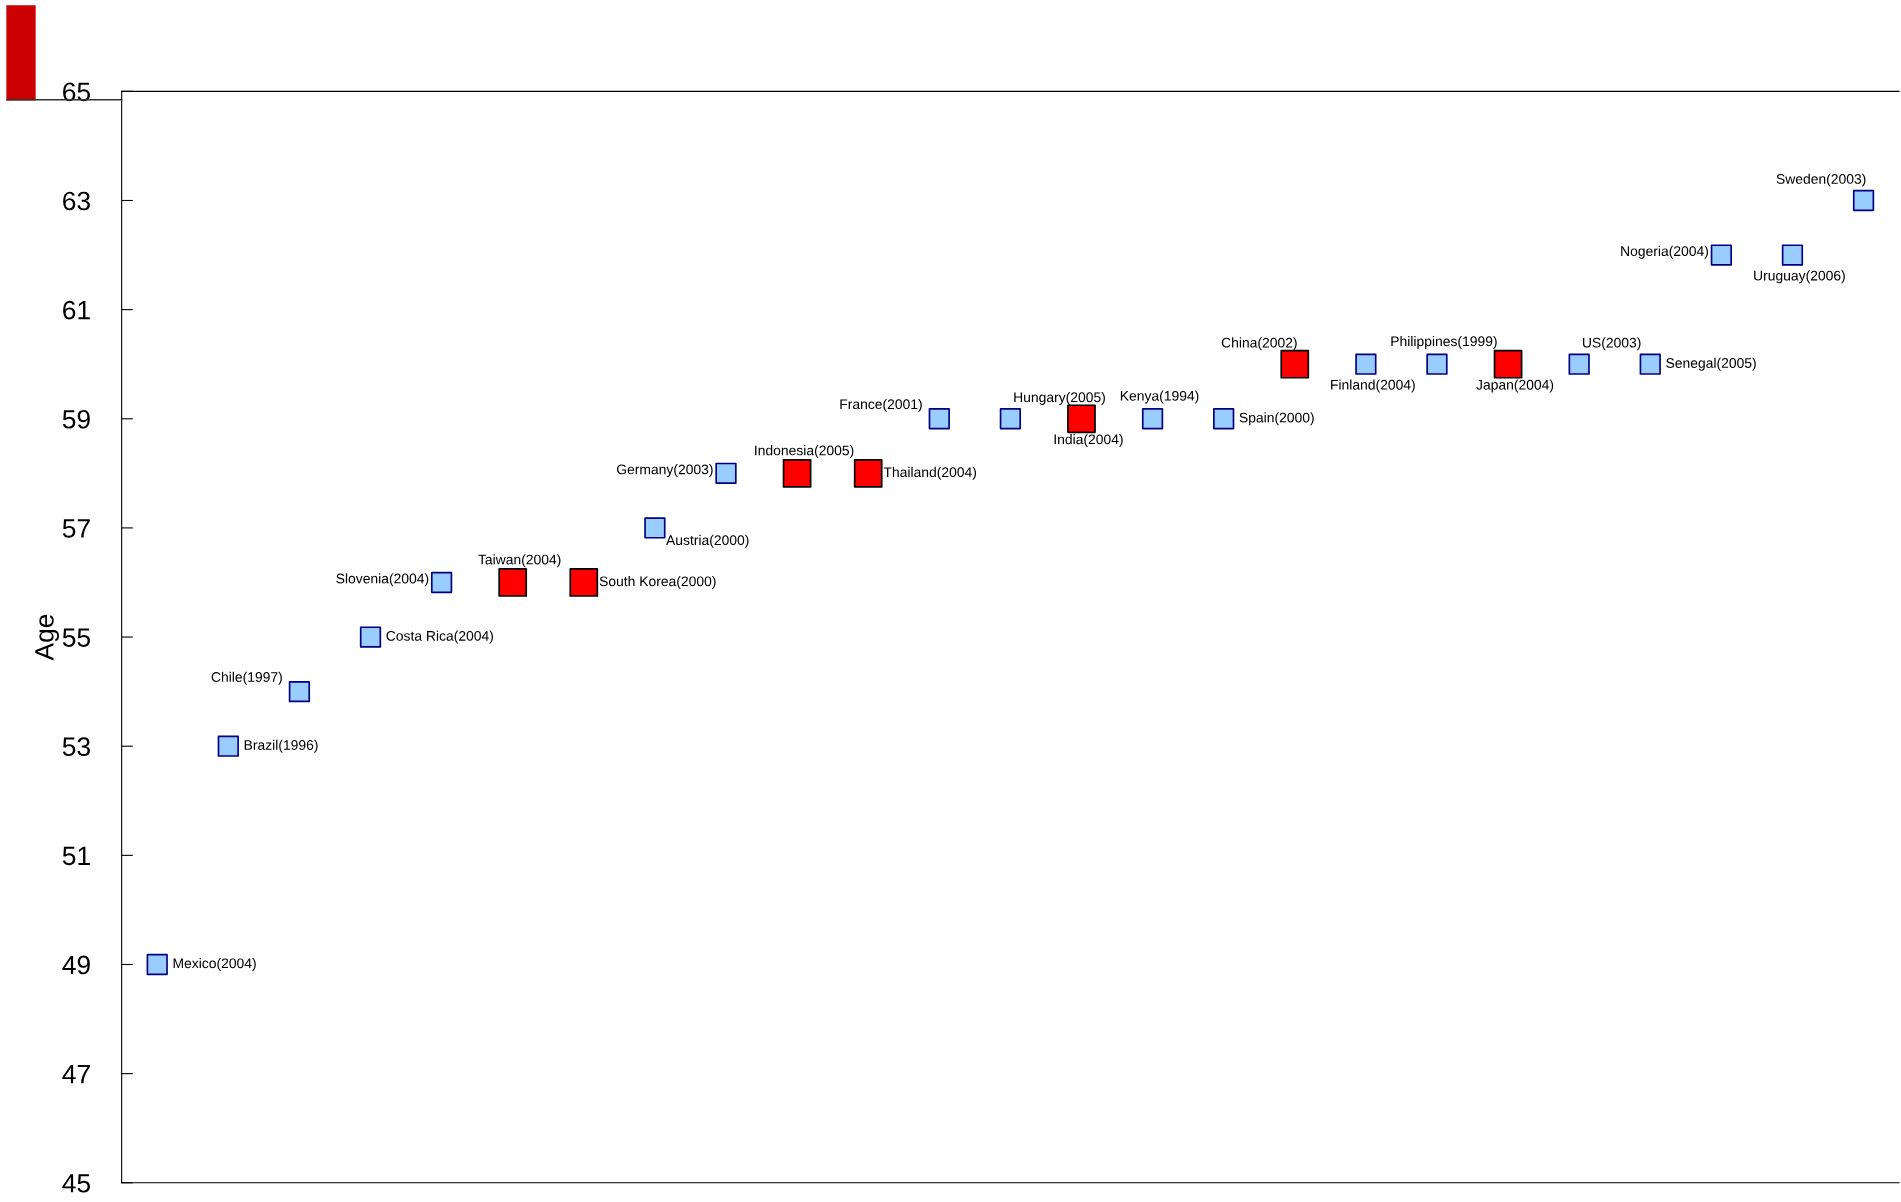  What do you see at coordinates (246, 678) in the screenshot?
I see `data-label: Chile(1997)` at bounding box center [246, 678].